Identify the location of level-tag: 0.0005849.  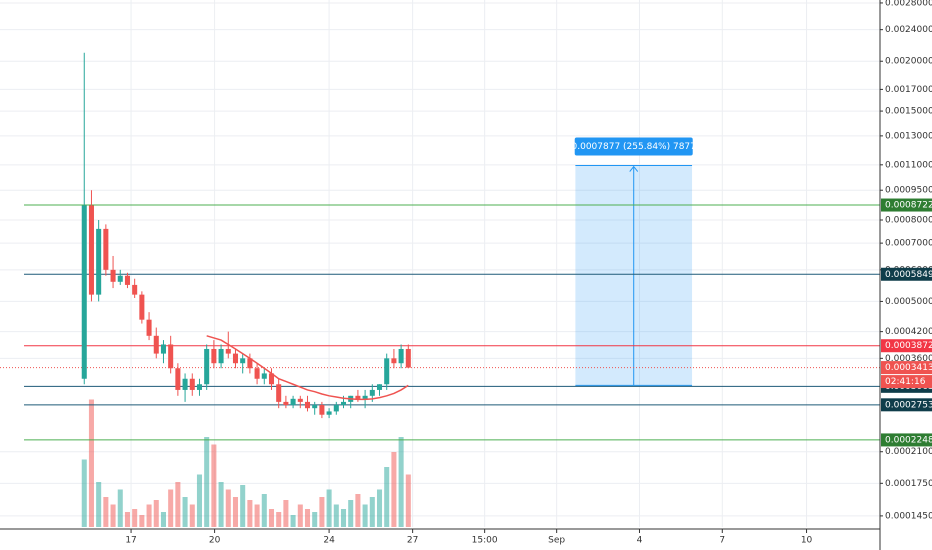
(908, 275).